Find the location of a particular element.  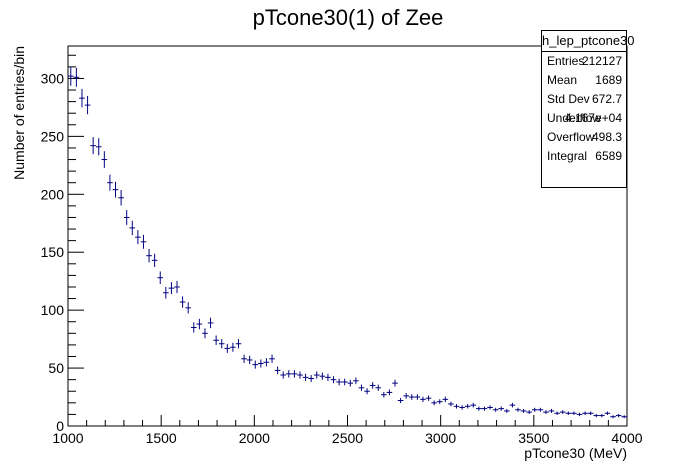

x-tick-label: 3500 is located at coordinates (533, 438).